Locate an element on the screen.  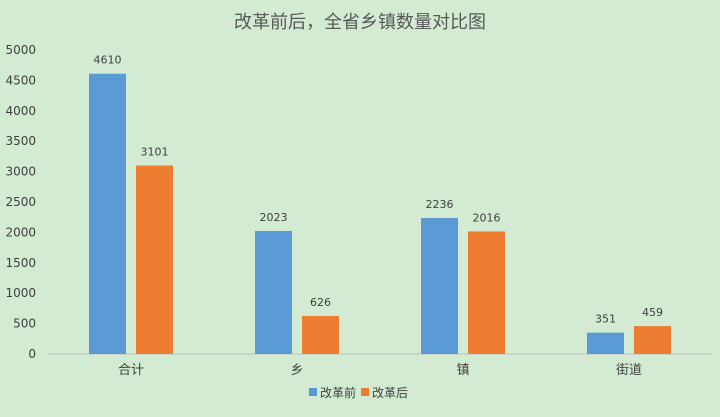
y-tick-label: 4500 is located at coordinates (20, 80).